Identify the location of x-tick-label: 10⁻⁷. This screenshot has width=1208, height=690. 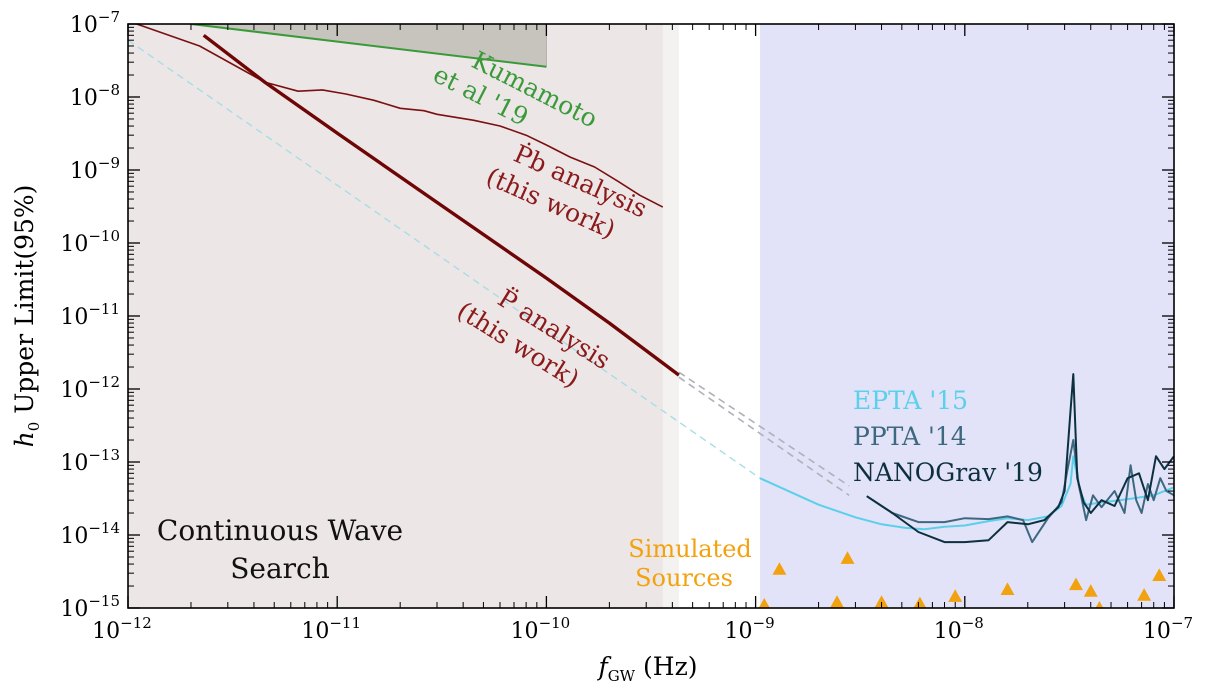
(1168, 629).